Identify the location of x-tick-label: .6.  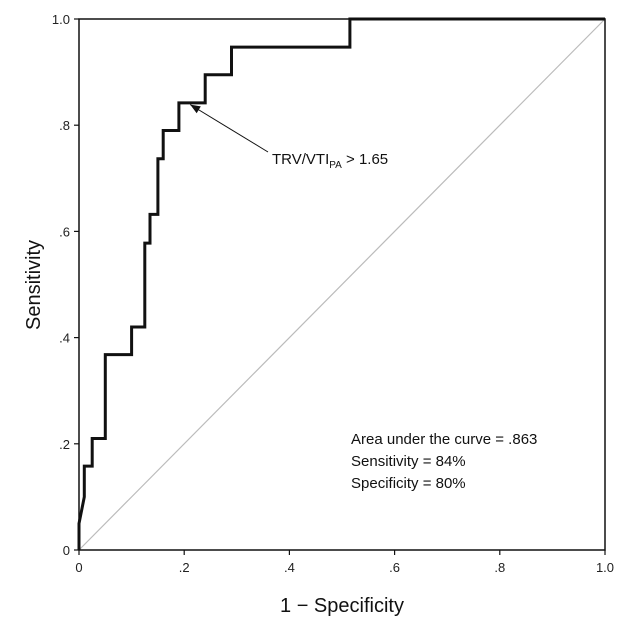
(394, 567).